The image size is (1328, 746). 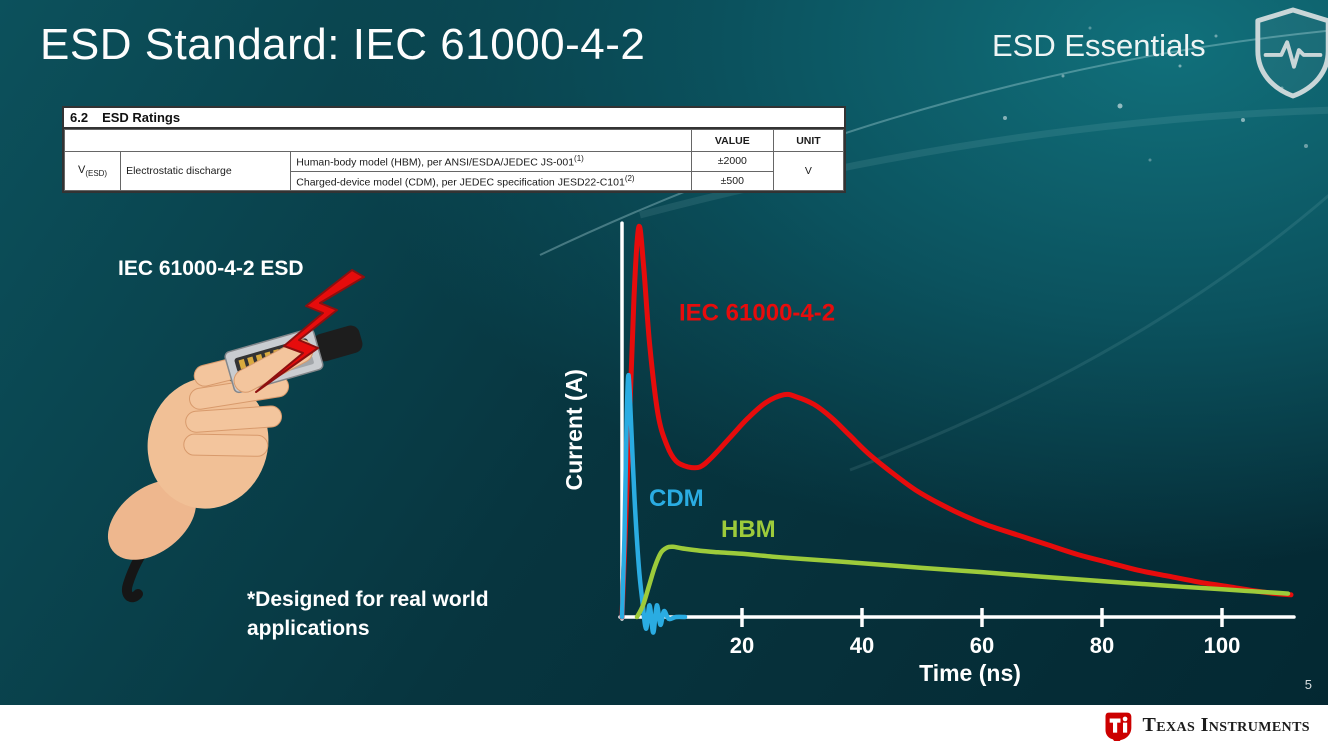 What do you see at coordinates (1099, 45) in the screenshot?
I see `brand-wordmark: ESD Essentials` at bounding box center [1099, 45].